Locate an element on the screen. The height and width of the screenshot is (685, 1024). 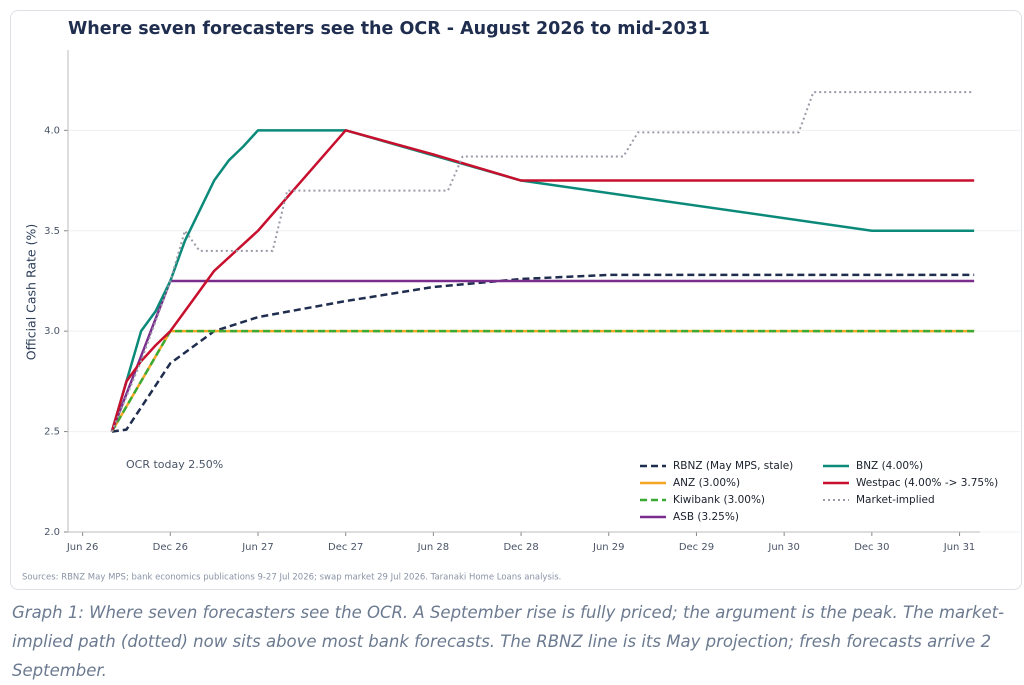
x-tick-label: Dec 28 is located at coordinates (520, 547).